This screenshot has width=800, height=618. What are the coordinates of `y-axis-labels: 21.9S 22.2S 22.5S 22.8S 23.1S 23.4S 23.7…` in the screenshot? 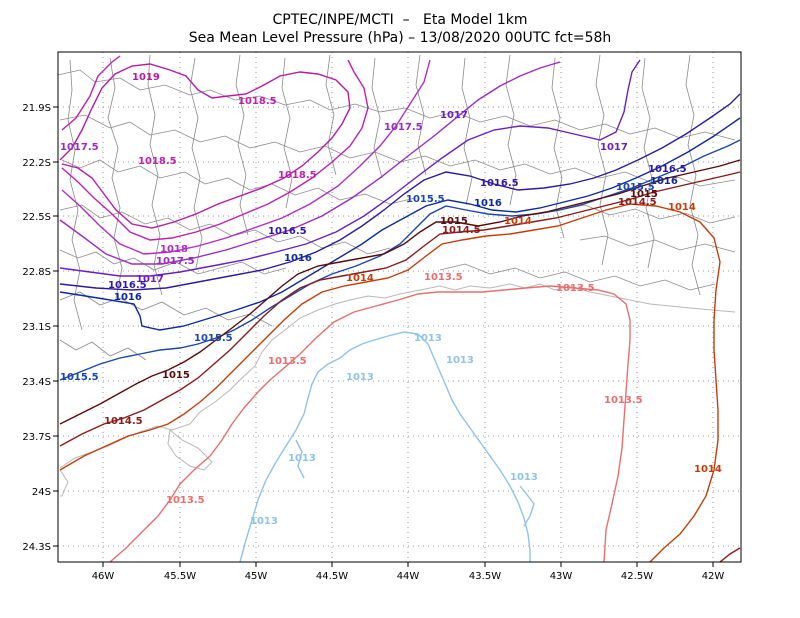 It's located at (36, 328).